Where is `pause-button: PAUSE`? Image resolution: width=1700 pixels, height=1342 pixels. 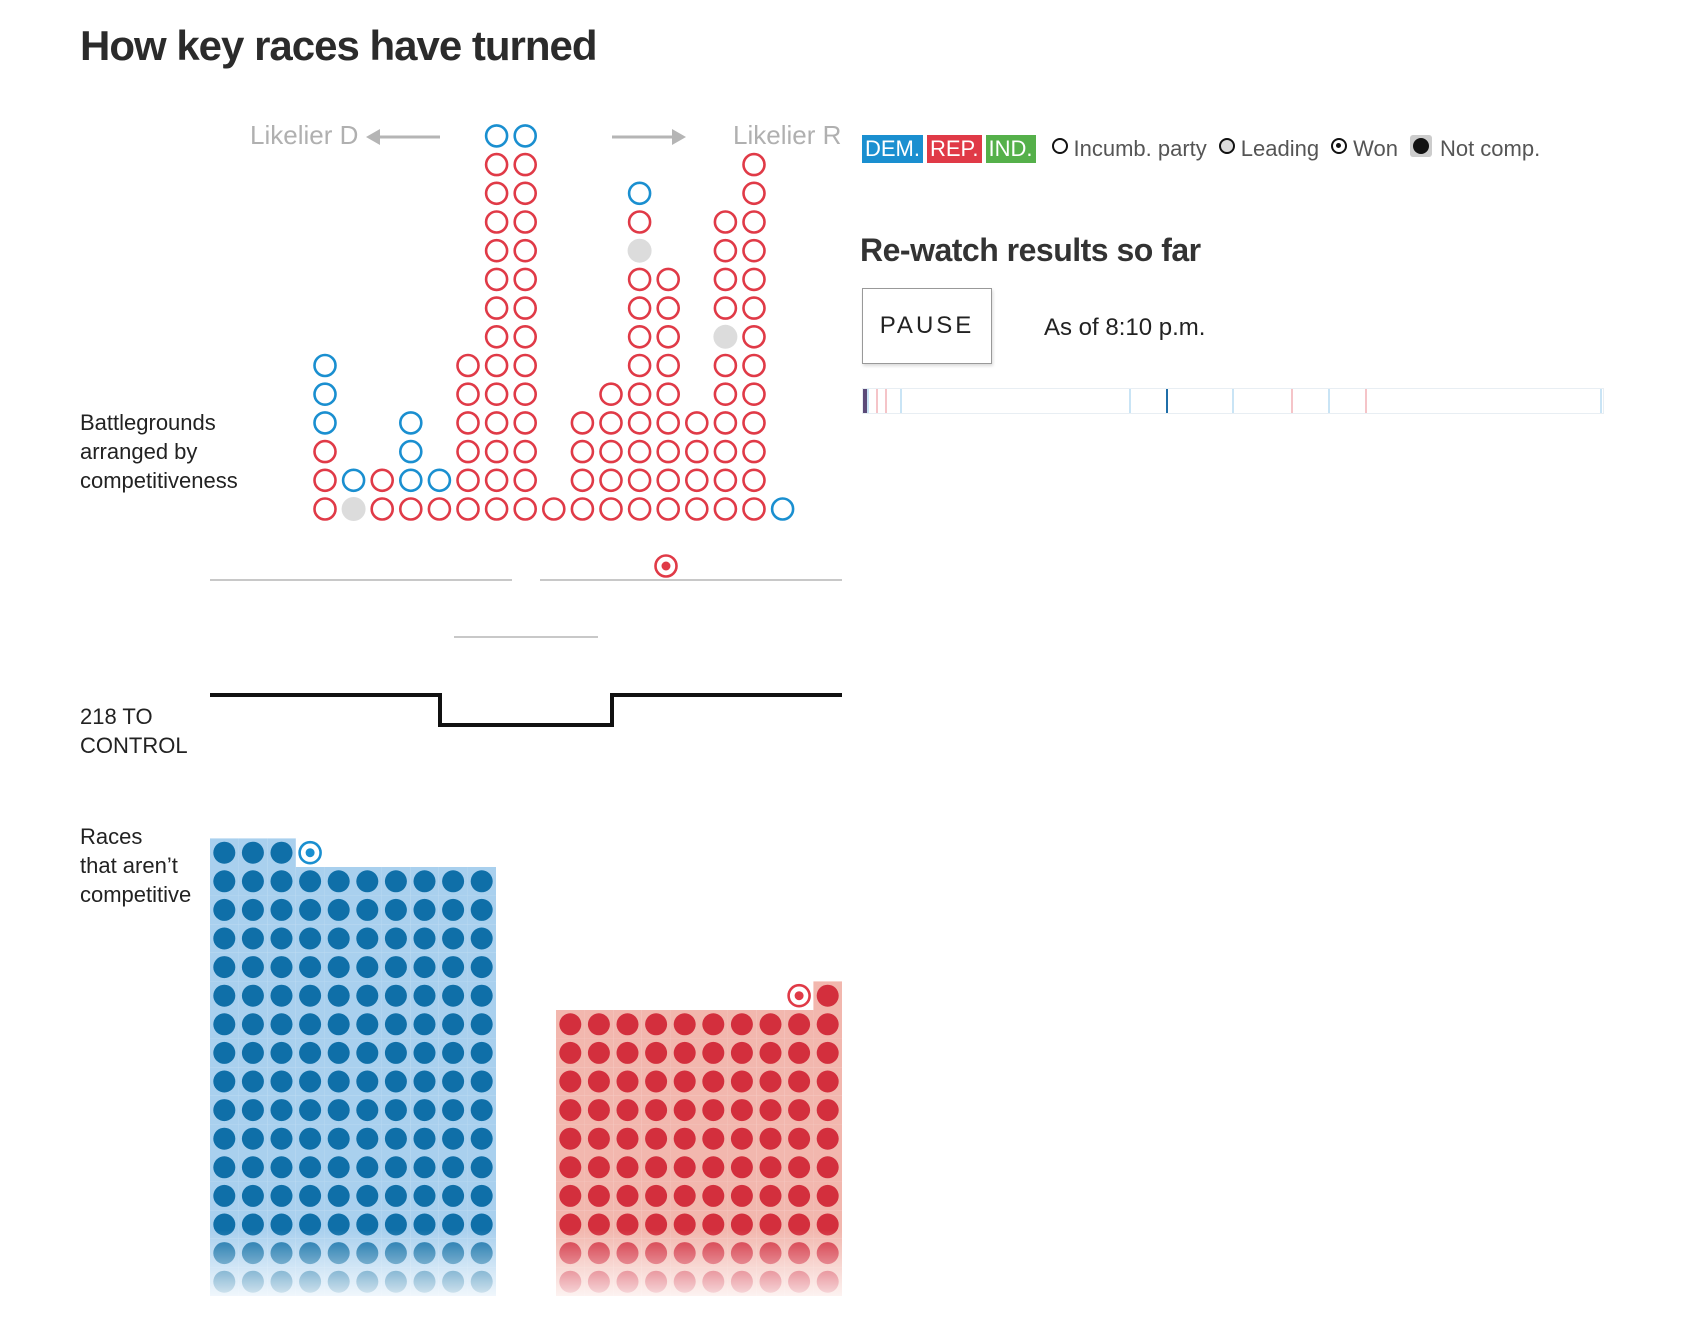 pause-button: PAUSE is located at coordinates (927, 326).